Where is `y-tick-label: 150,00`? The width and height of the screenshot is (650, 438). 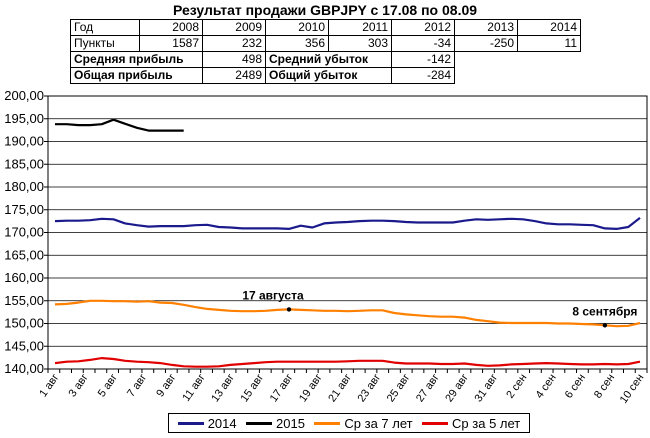 y-tick-label: 150,00 is located at coordinates (24, 323).